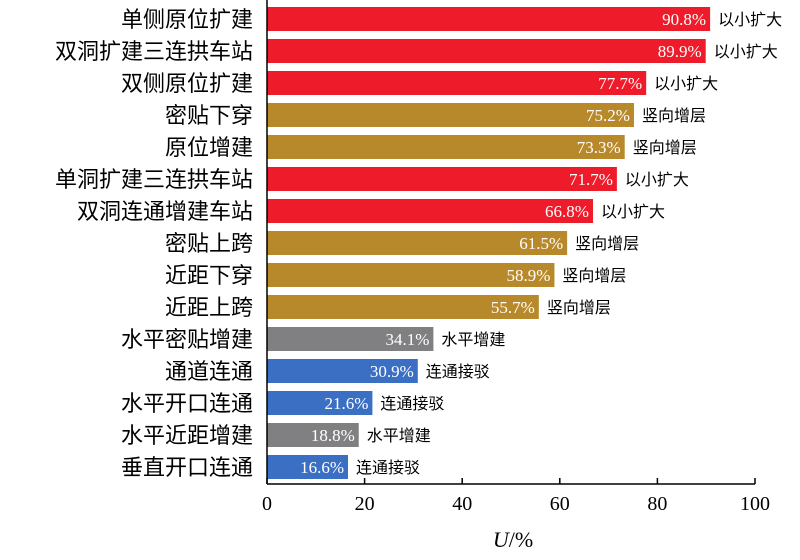  I want to click on x-tick-label: 20, so click(365, 504).